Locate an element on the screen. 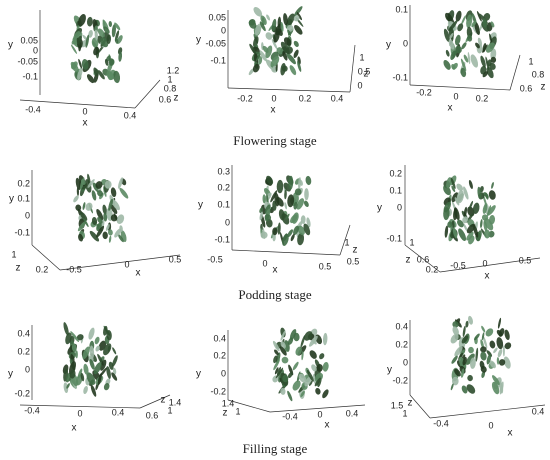 The width and height of the screenshot is (550, 460). z-tick-label: 0.6 is located at coordinates (526, 88).